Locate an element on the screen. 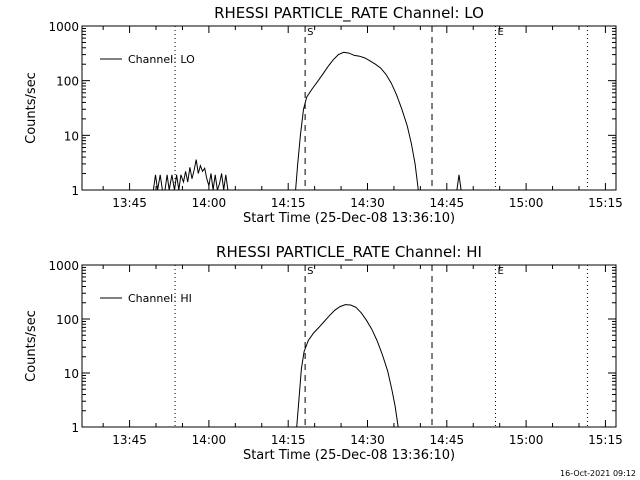  panel-2-y-tick-label: 1 is located at coordinates (75, 428).